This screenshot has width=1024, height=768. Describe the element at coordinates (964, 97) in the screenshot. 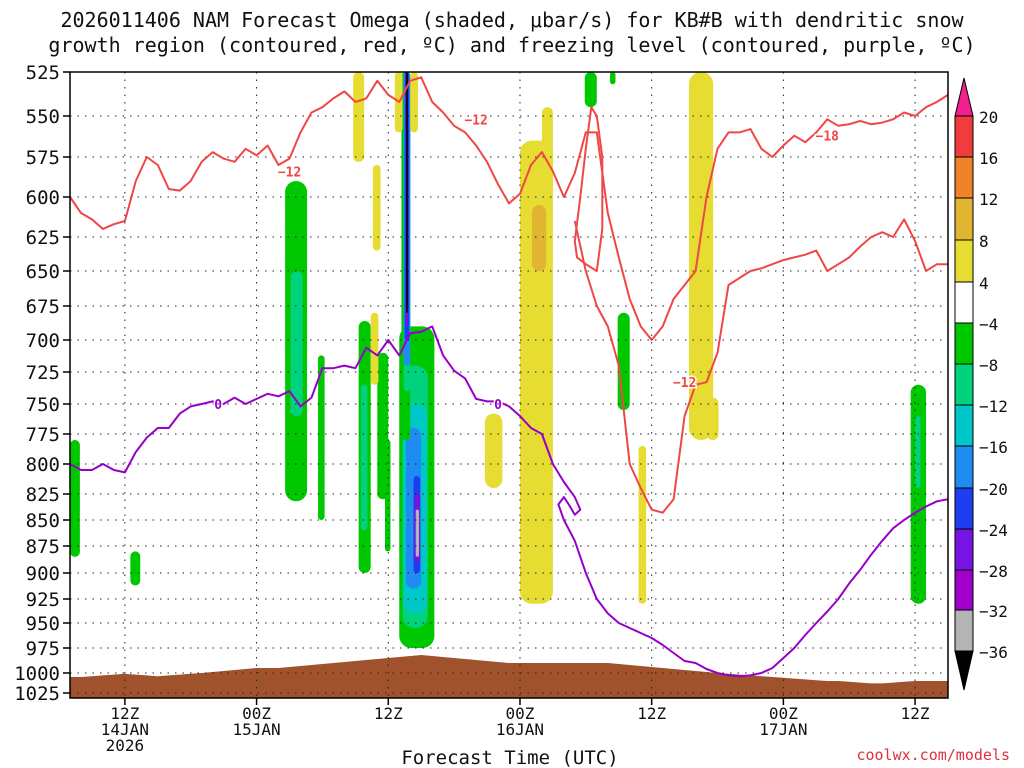

I see `colorbar-cap-top` at that location.